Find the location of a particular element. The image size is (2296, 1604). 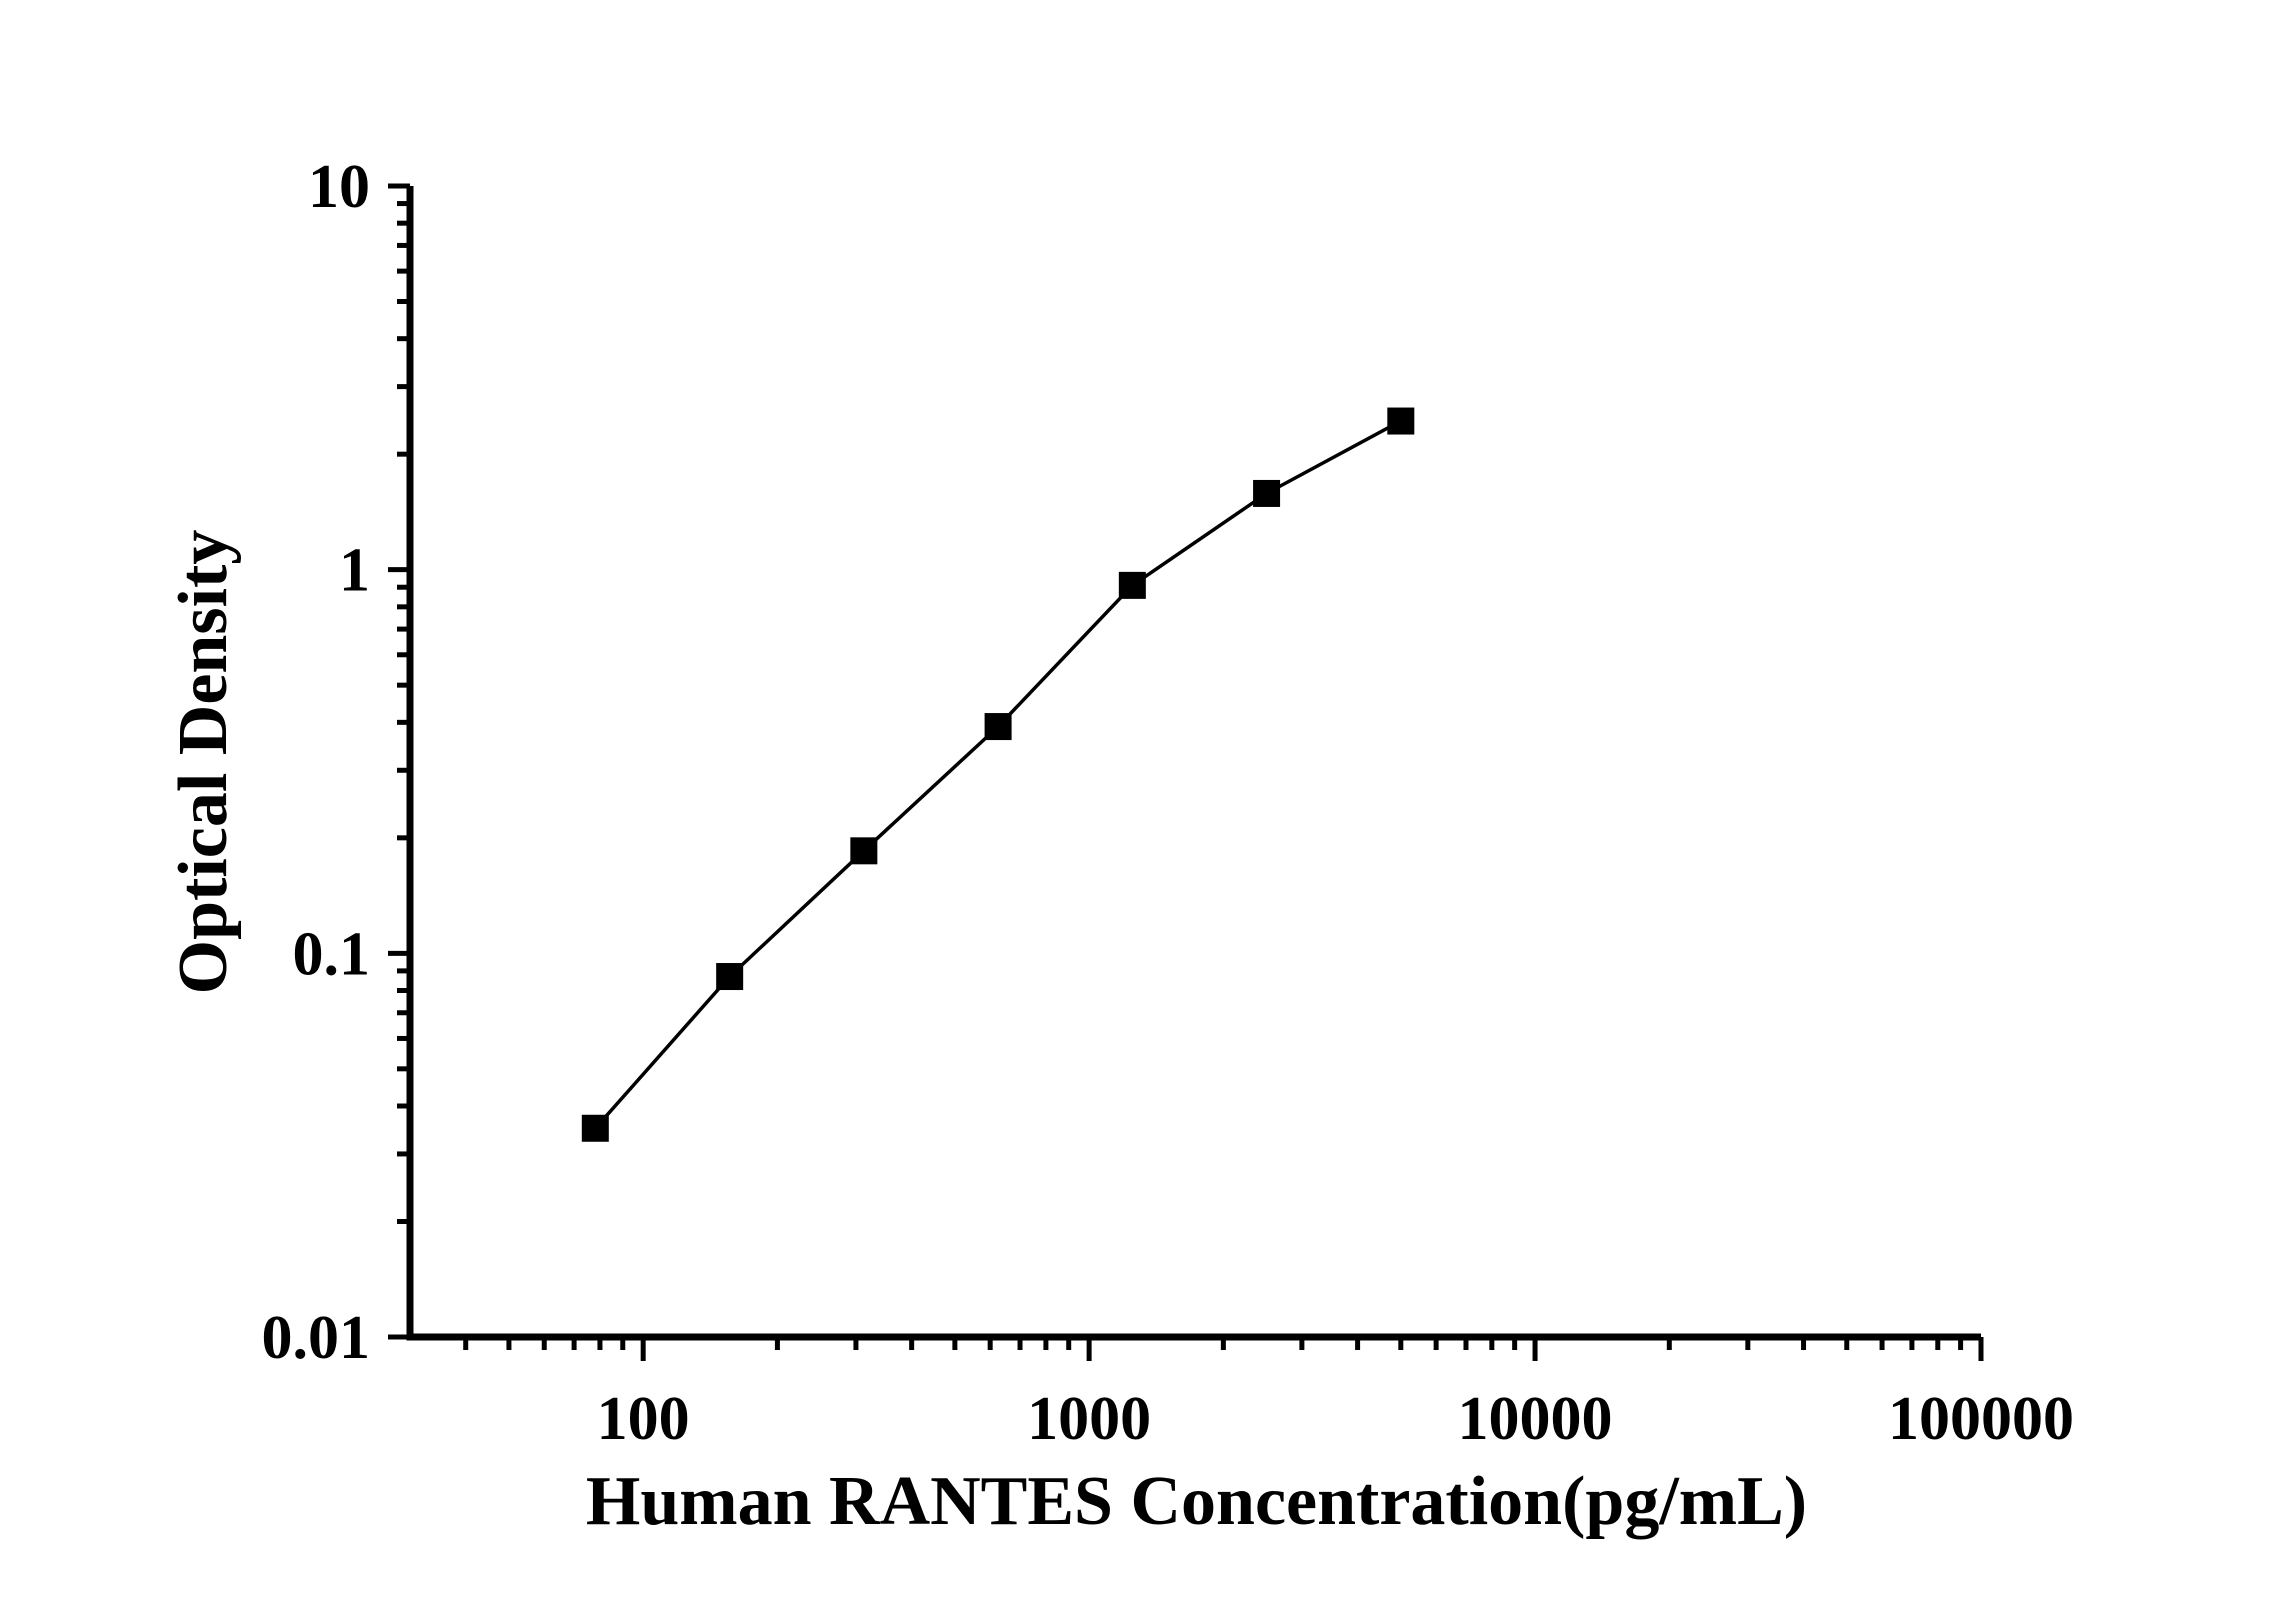

x-tick-label: 1000 is located at coordinates (1089, 1419).